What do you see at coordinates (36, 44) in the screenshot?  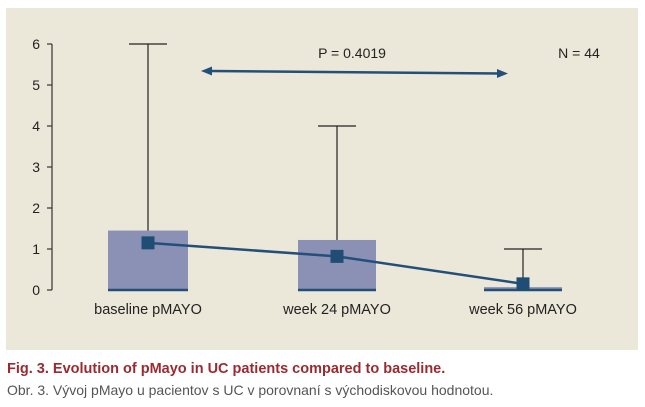 I see `y-tick-label: 6` at bounding box center [36, 44].